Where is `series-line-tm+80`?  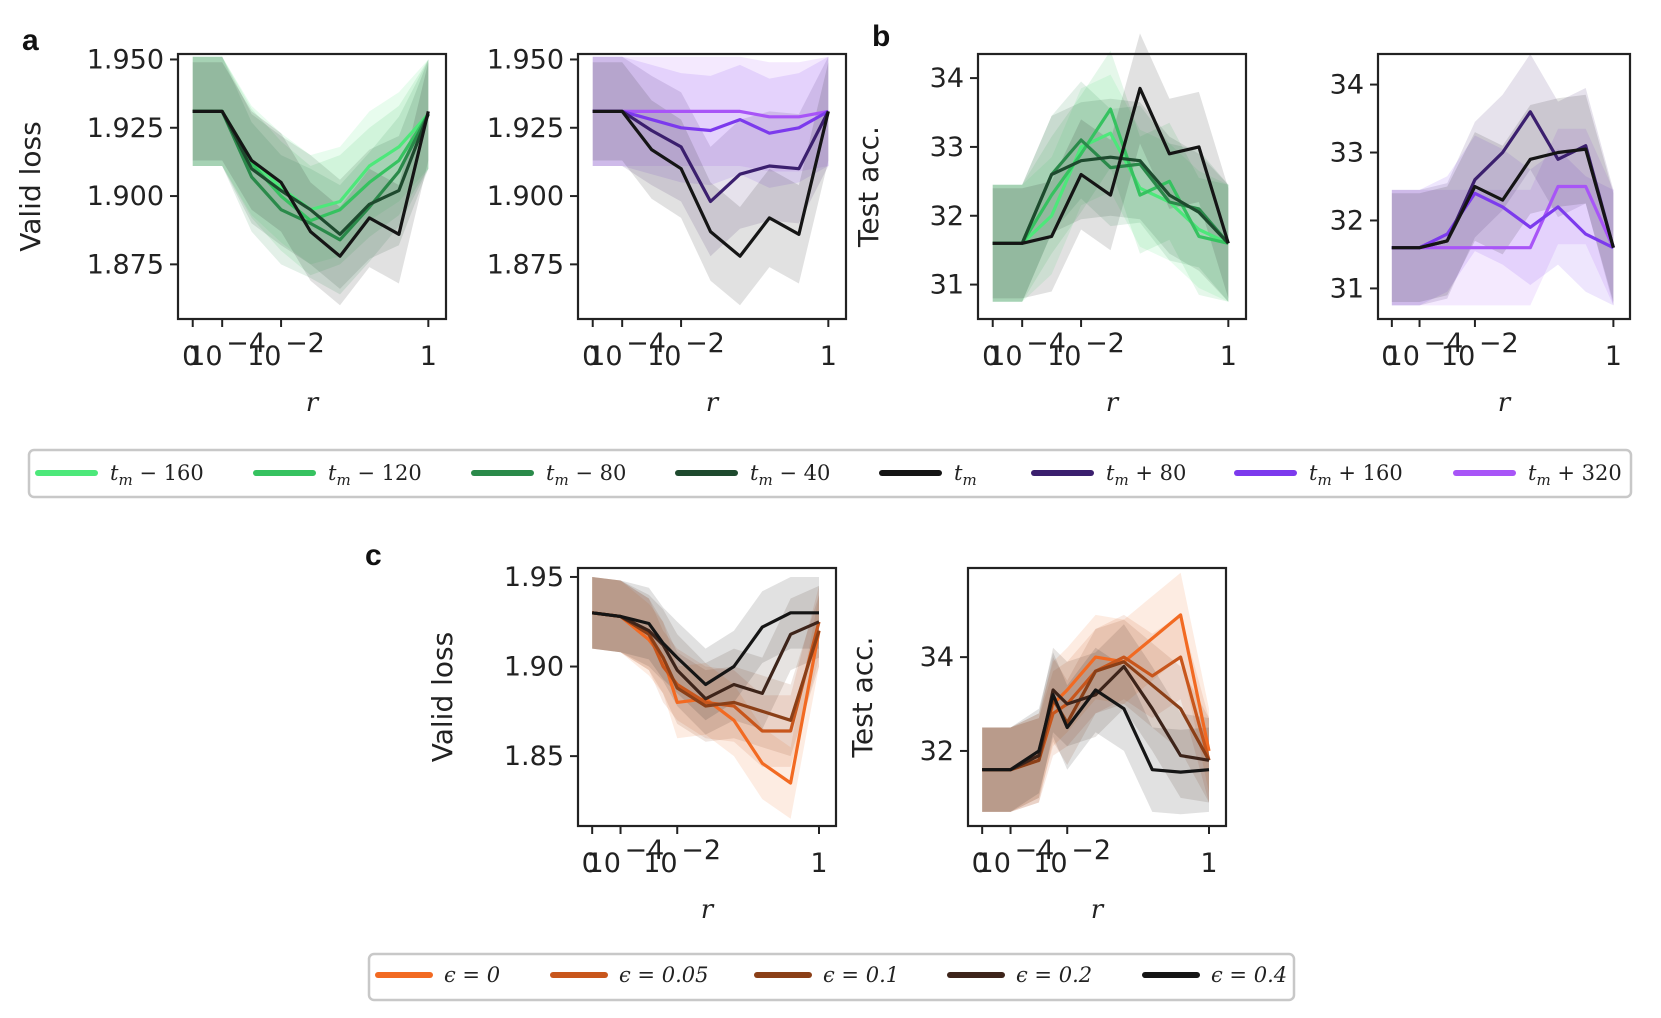
series-line-tm+80 is located at coordinates (711, 156).